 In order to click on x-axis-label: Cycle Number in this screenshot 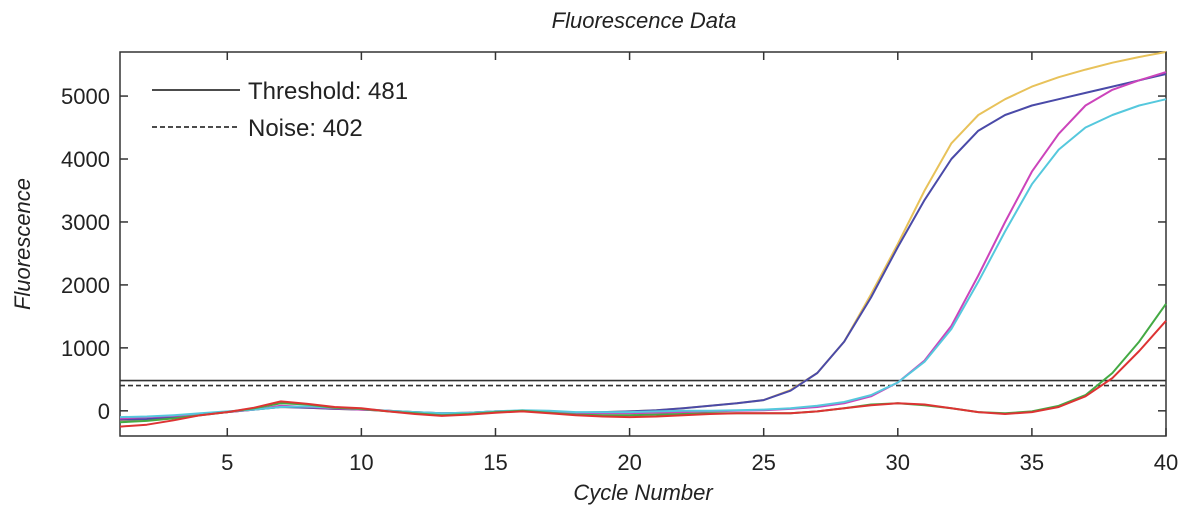, I will do `click(643, 492)`.